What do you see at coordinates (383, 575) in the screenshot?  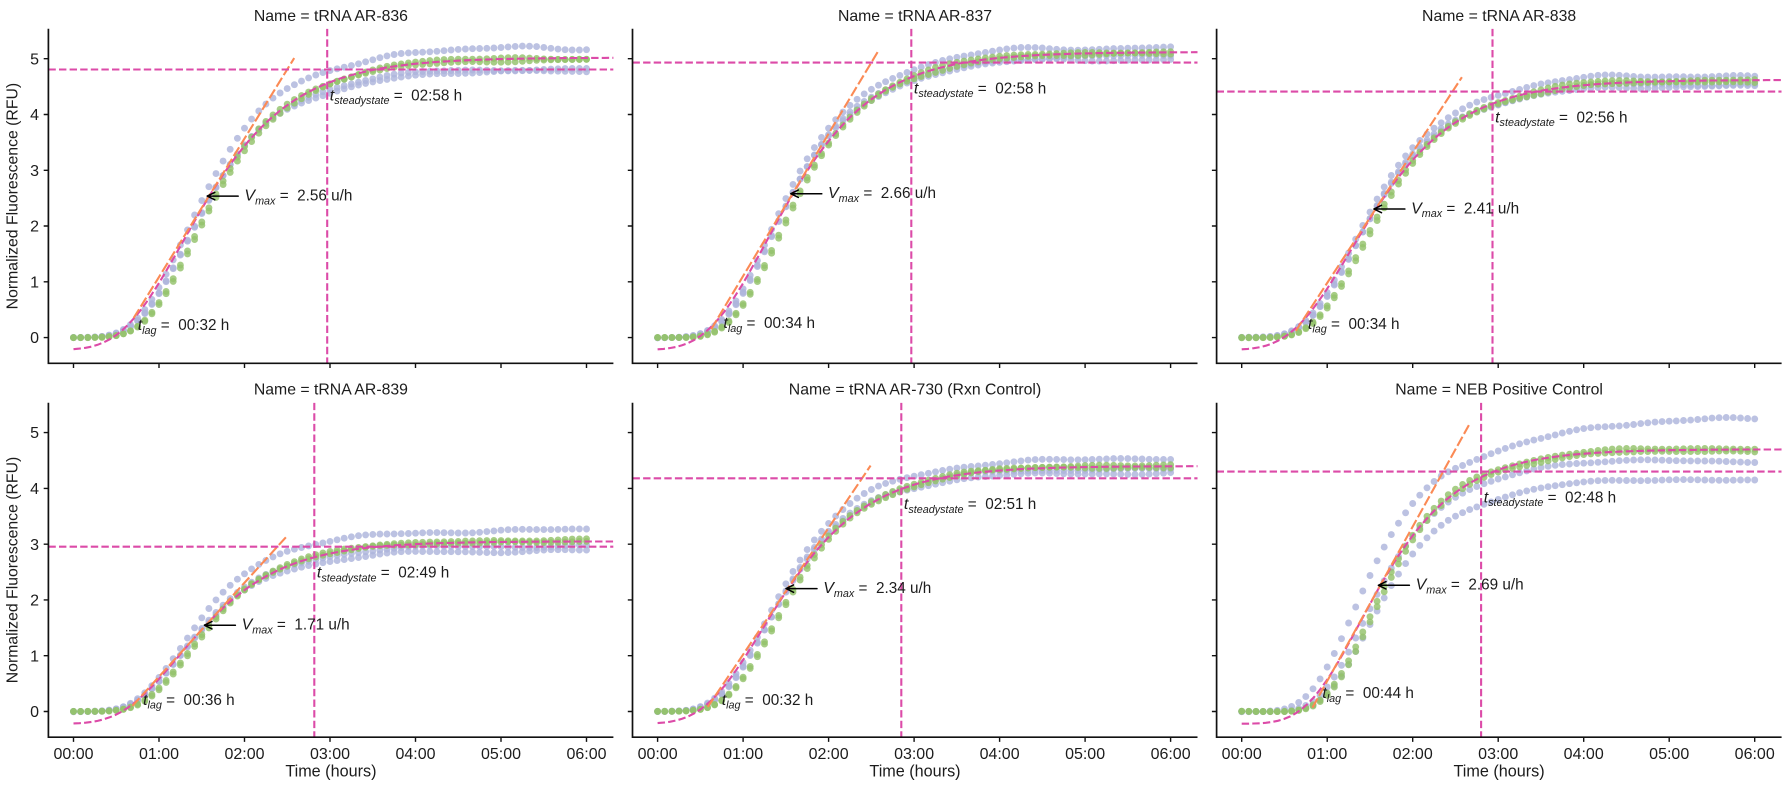 I see `svg-text: tsteadystate = 02:49 h` at bounding box center [383, 575].